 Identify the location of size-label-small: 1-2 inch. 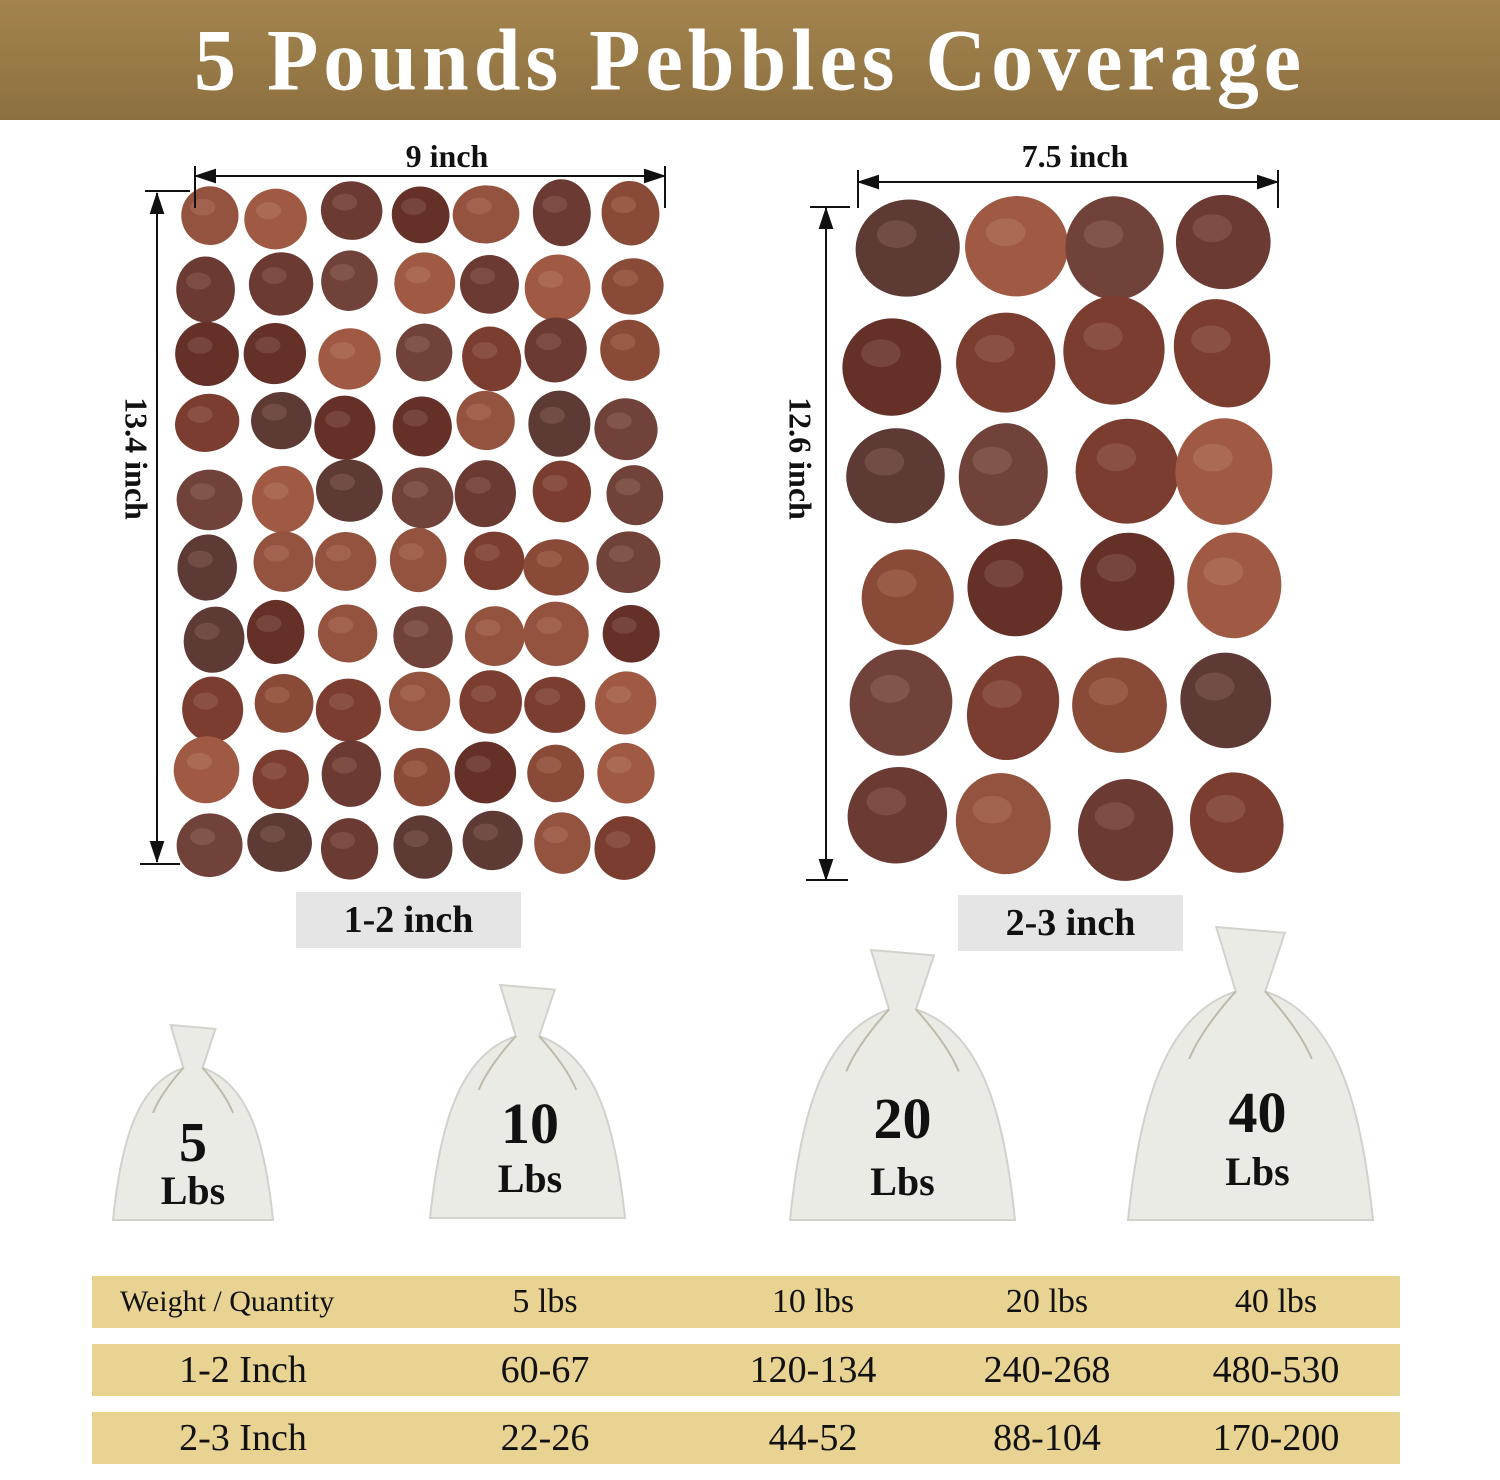
(408, 920).